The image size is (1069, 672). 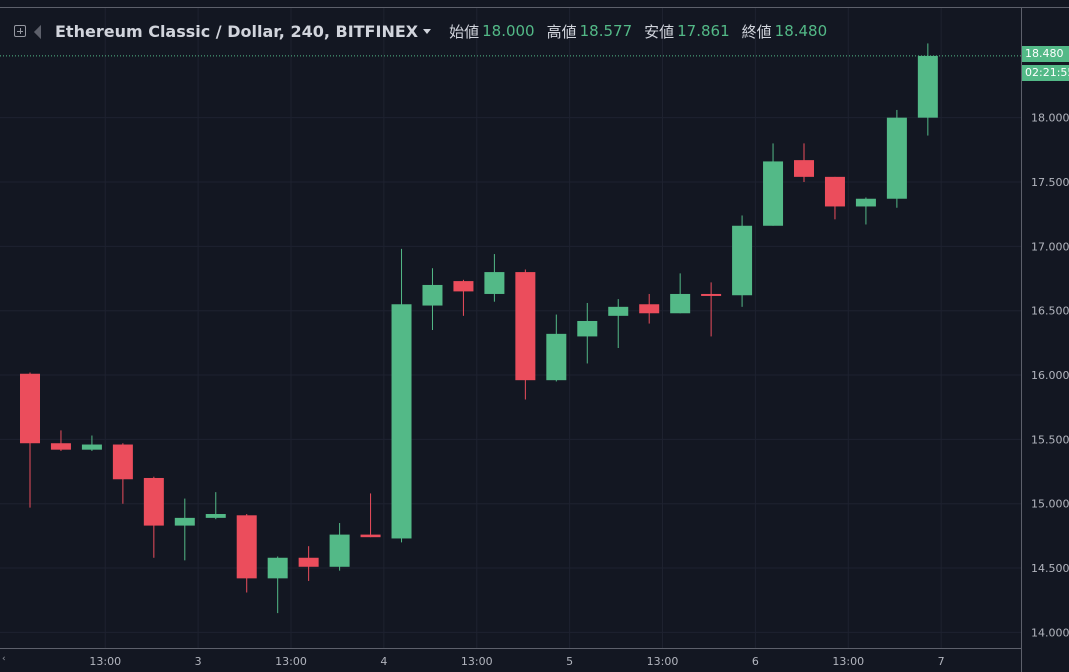 I want to click on price-axis-label: 15.500, so click(x=1050, y=439).